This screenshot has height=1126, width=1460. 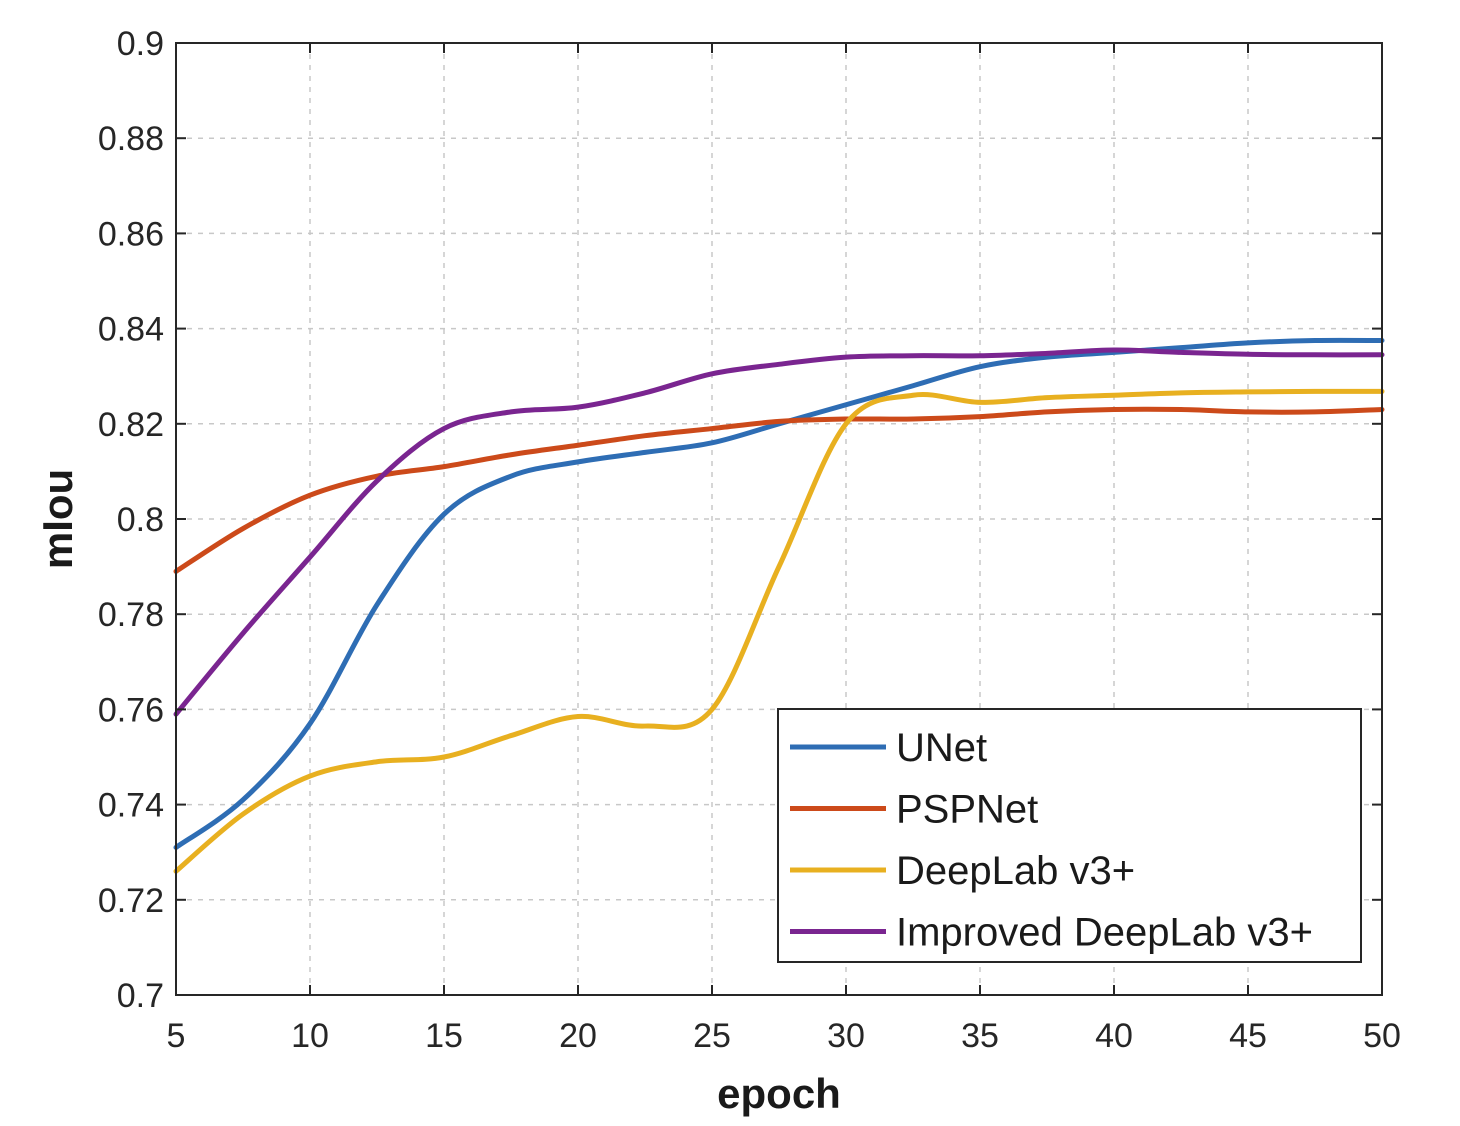 What do you see at coordinates (140, 996) in the screenshot?
I see `y-tick-label: 0.7` at bounding box center [140, 996].